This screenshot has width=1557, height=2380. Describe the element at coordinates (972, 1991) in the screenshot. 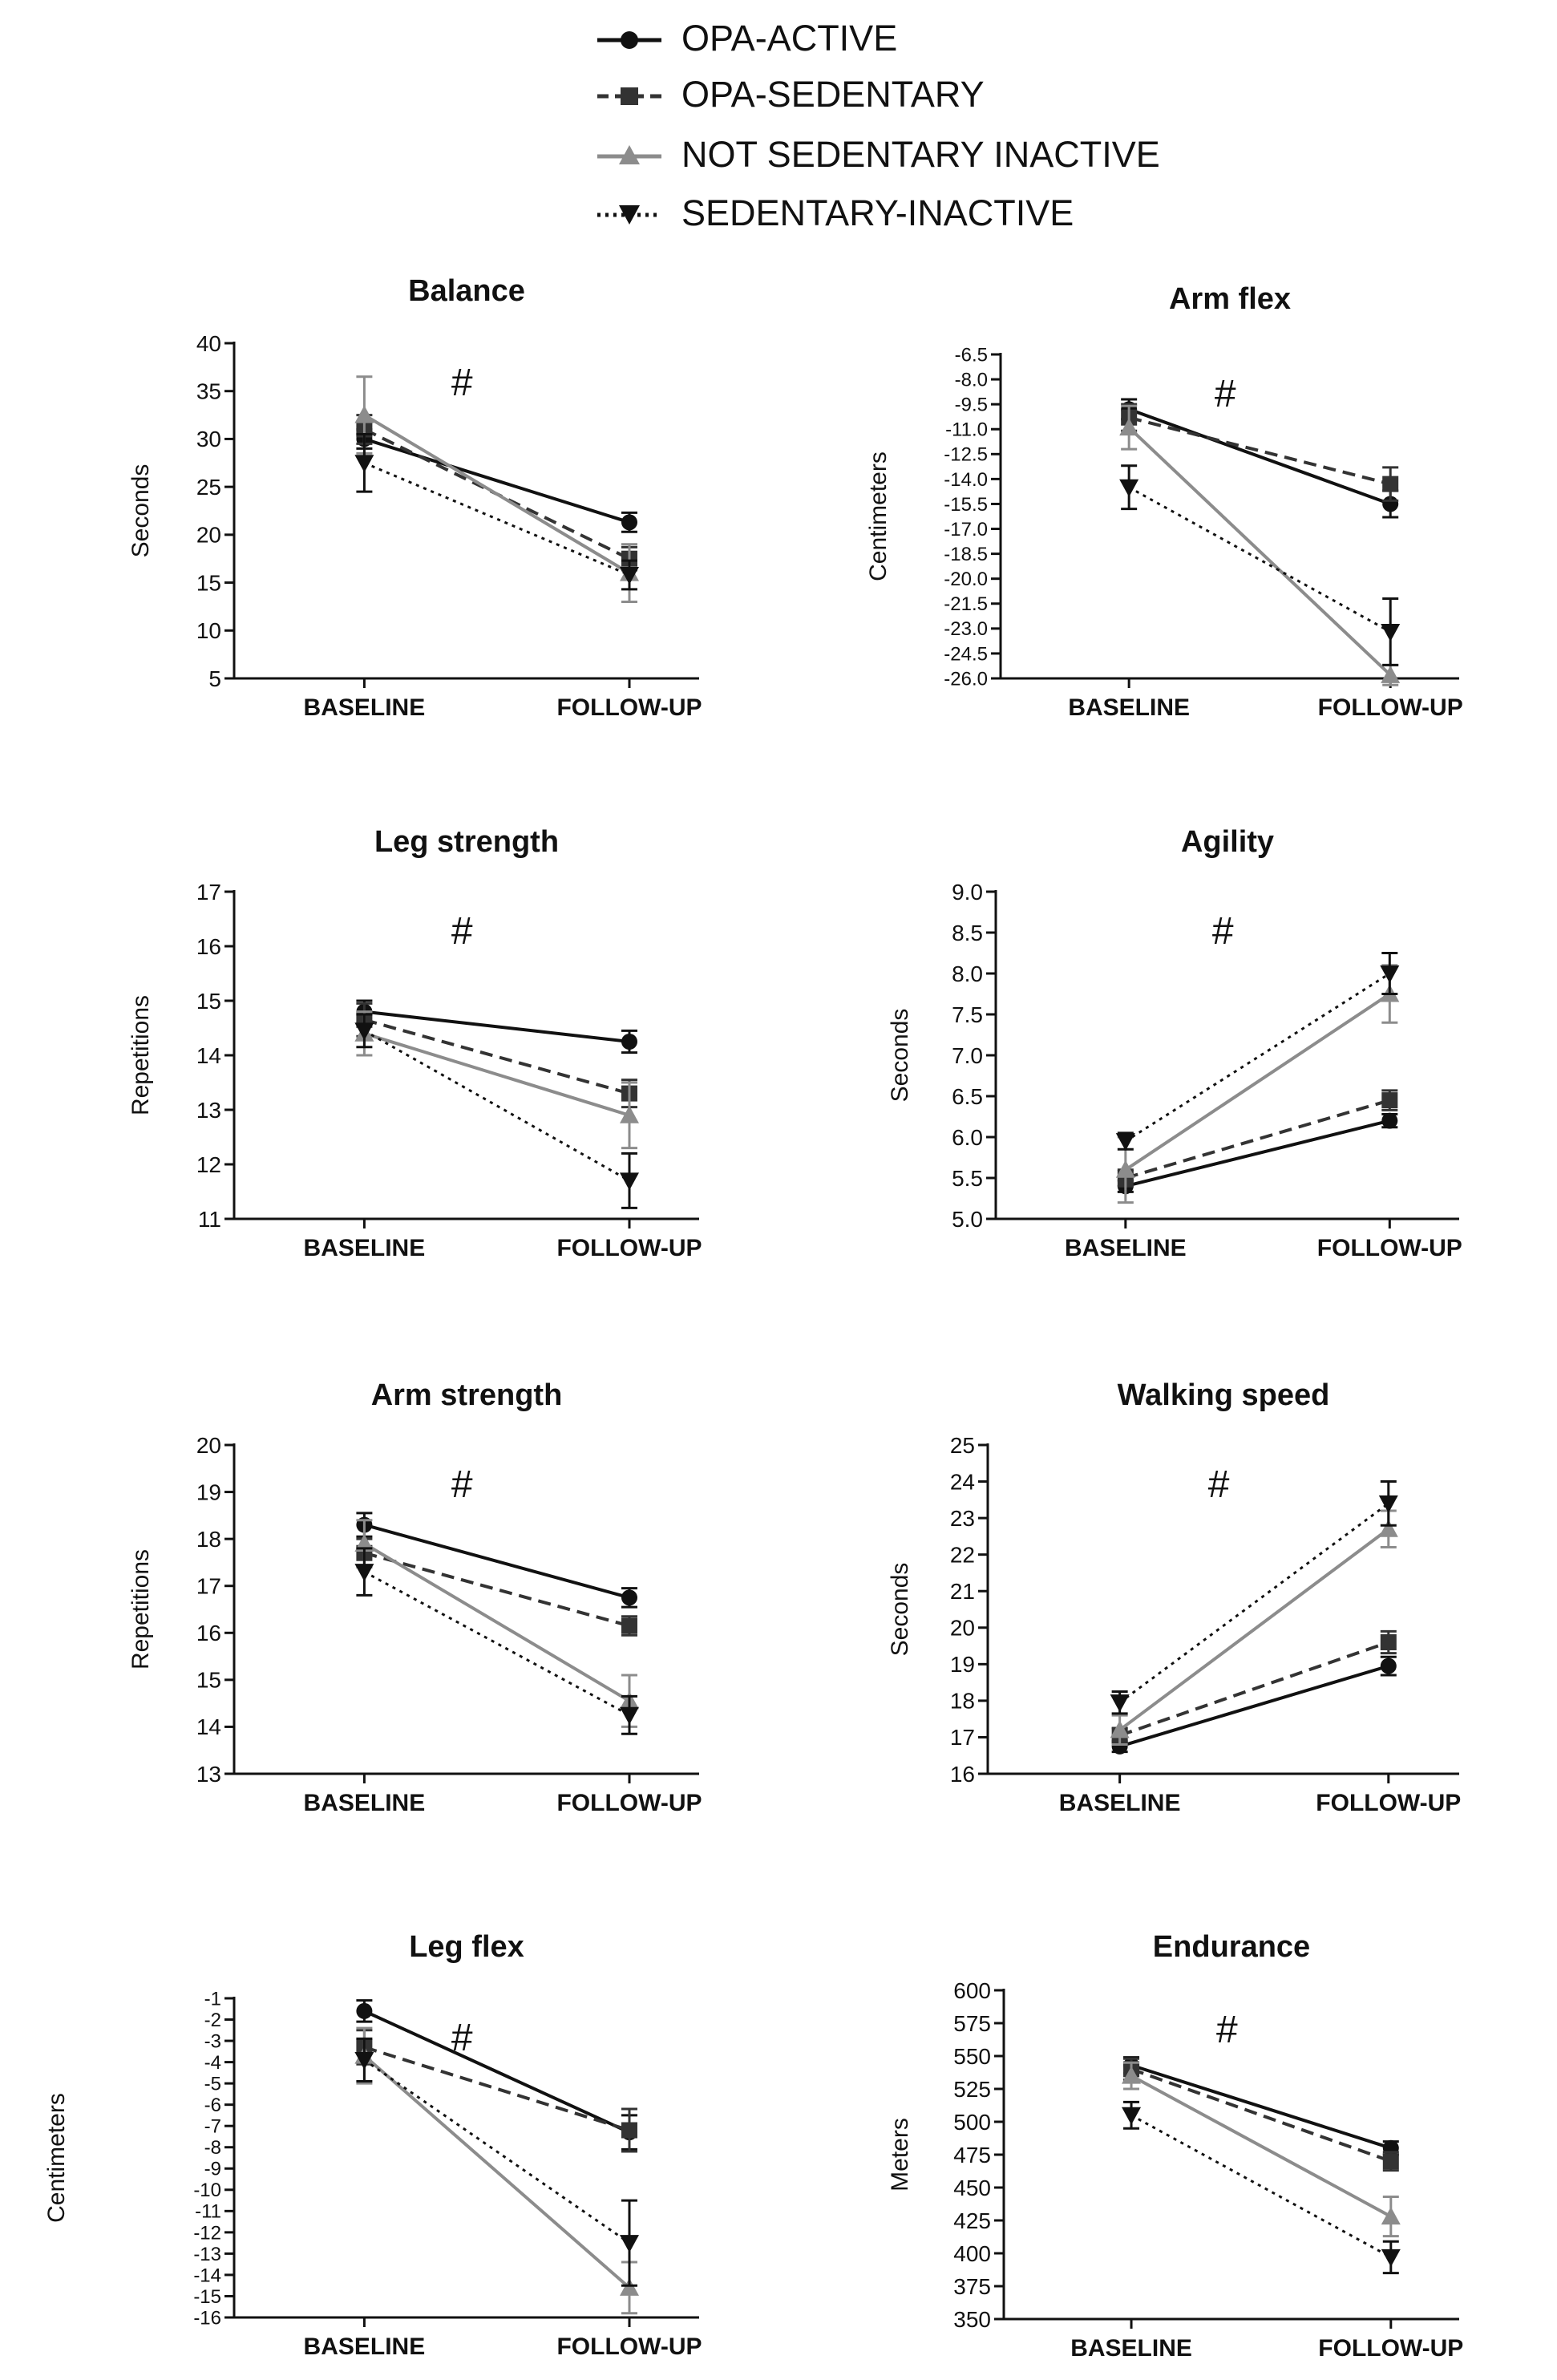

I see `y-tick-label: 600` at that location.